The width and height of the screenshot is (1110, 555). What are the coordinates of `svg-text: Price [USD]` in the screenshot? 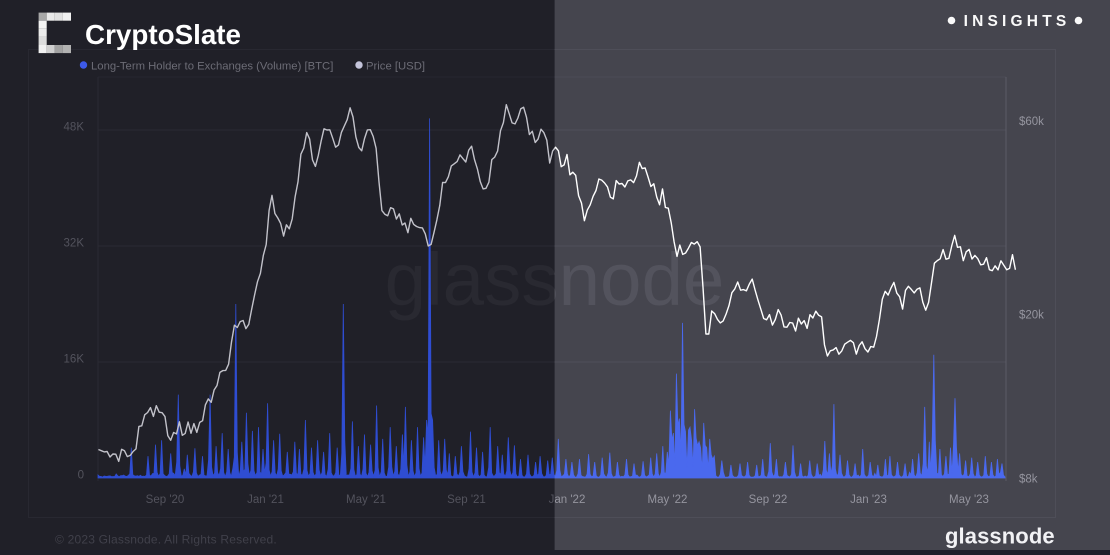 It's located at (395, 67).